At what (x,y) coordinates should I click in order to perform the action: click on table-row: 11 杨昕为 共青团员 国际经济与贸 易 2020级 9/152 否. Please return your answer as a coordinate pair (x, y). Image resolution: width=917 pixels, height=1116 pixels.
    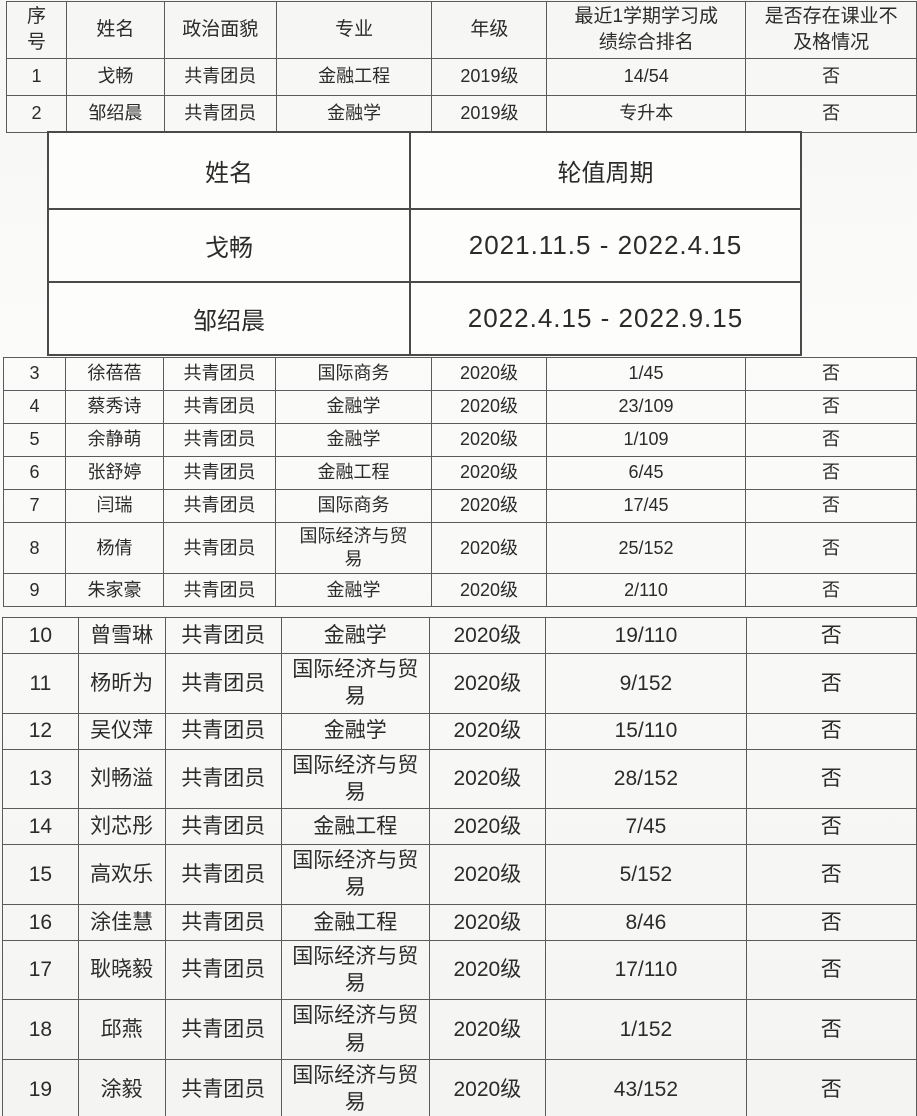
    Looking at the image, I should click on (459, 683).